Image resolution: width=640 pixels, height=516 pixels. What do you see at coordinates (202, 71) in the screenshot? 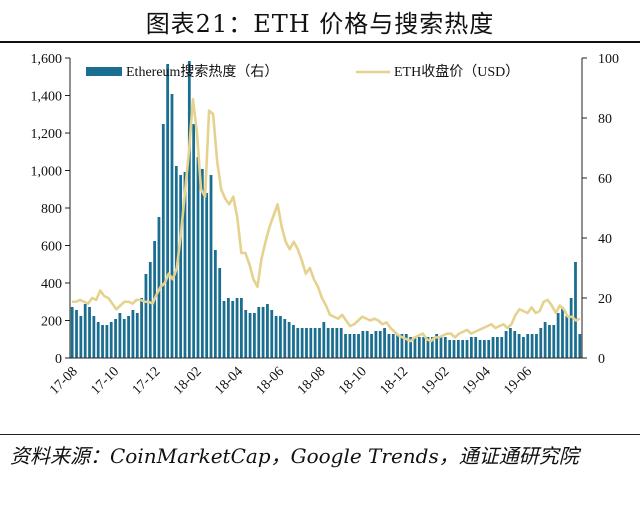
I see `legend-bar-label: Ethereum搜索热度（右）` at bounding box center [202, 71].